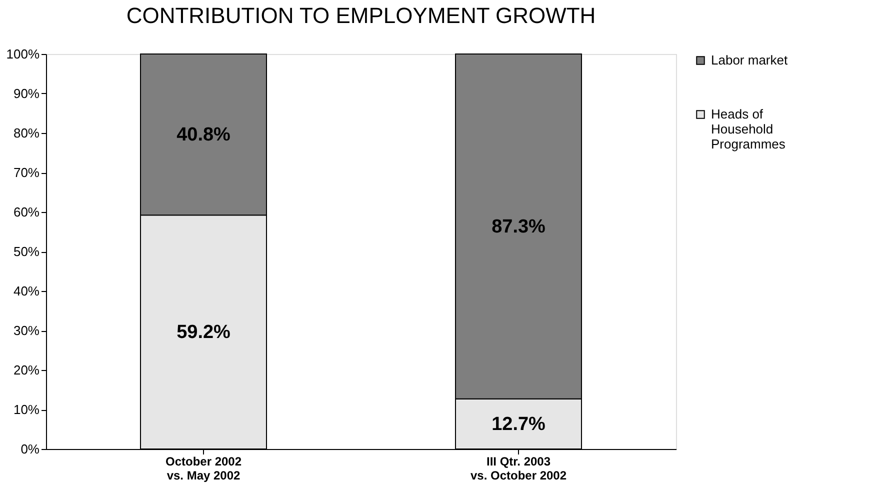 The image size is (887, 490). I want to click on x-tick-label: III Qtr. 2003 vs. October 2002, so click(518, 468).